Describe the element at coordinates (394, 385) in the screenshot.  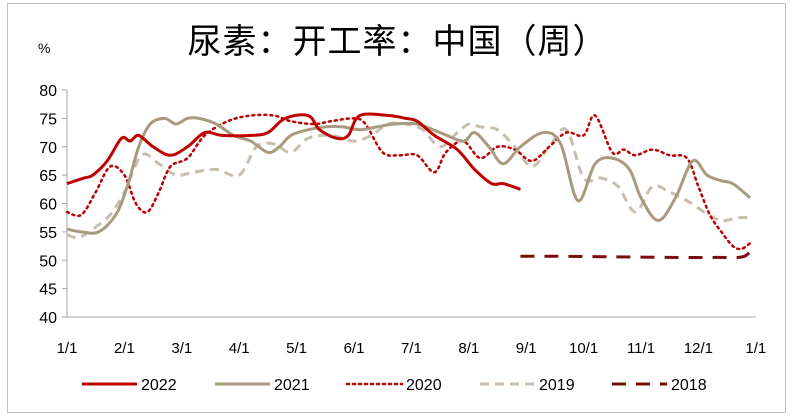
I see `legend: 2022 2021 2020 2019 2018` at that location.